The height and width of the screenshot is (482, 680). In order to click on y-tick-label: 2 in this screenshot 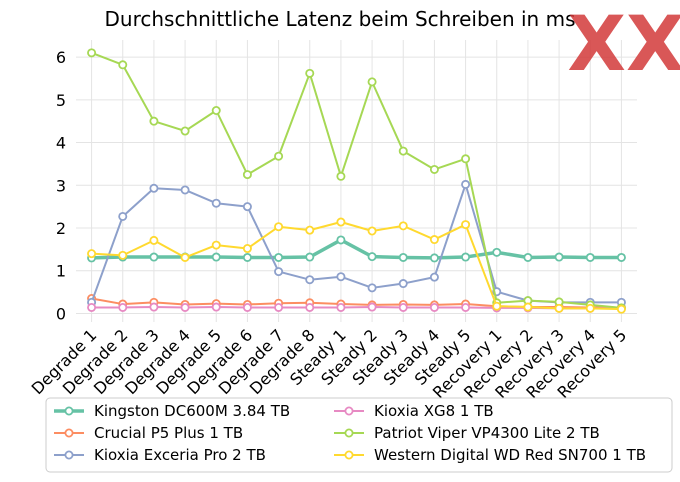, I will do `click(61, 228)`.